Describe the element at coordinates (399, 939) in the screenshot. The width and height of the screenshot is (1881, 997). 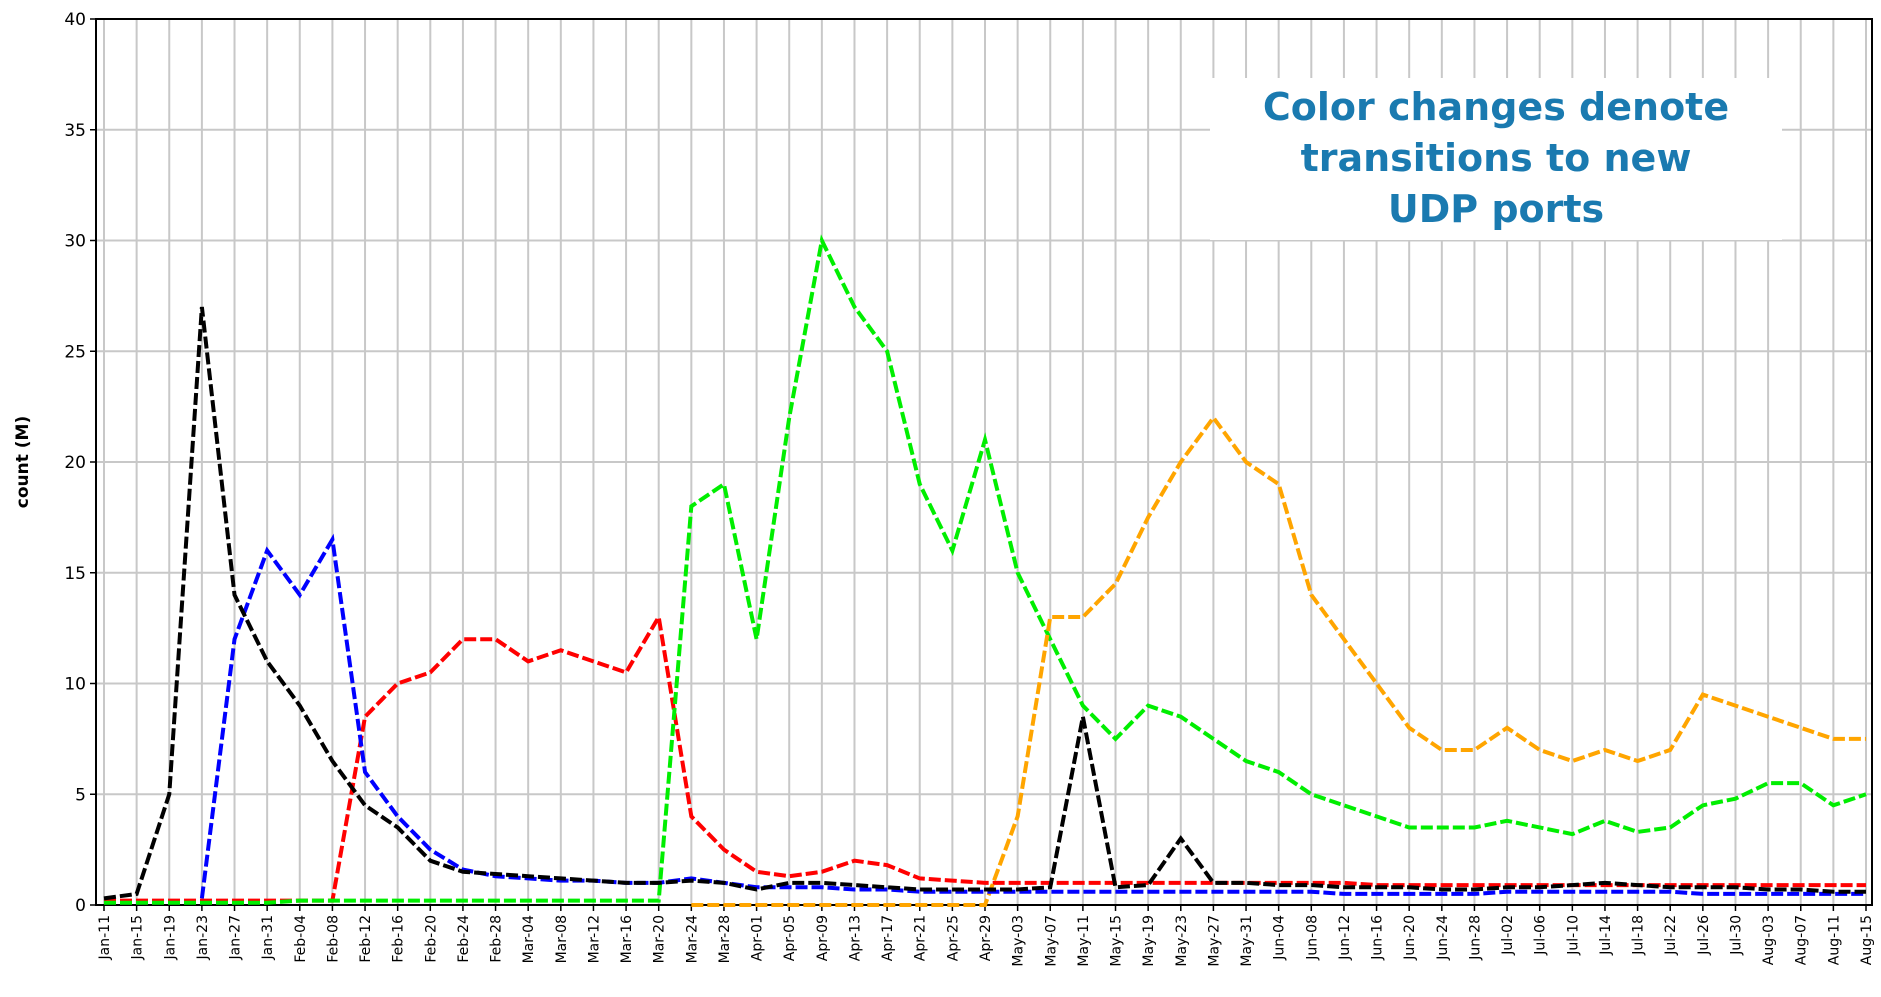
I see `x-tick-label: Feb-16` at that location.